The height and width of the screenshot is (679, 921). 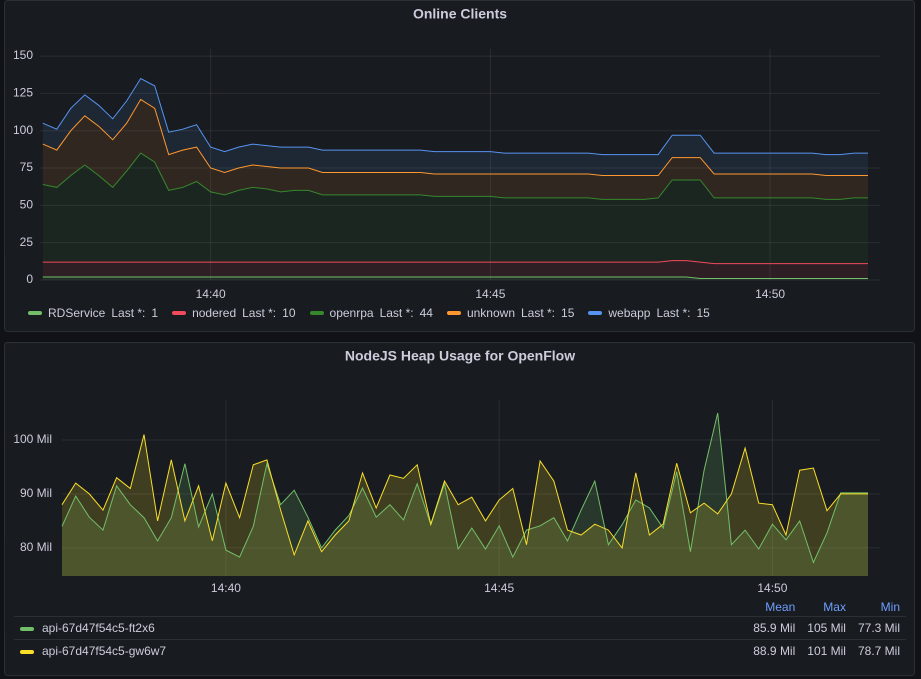 I want to click on chart-title: Online Clients, so click(x=460, y=14).